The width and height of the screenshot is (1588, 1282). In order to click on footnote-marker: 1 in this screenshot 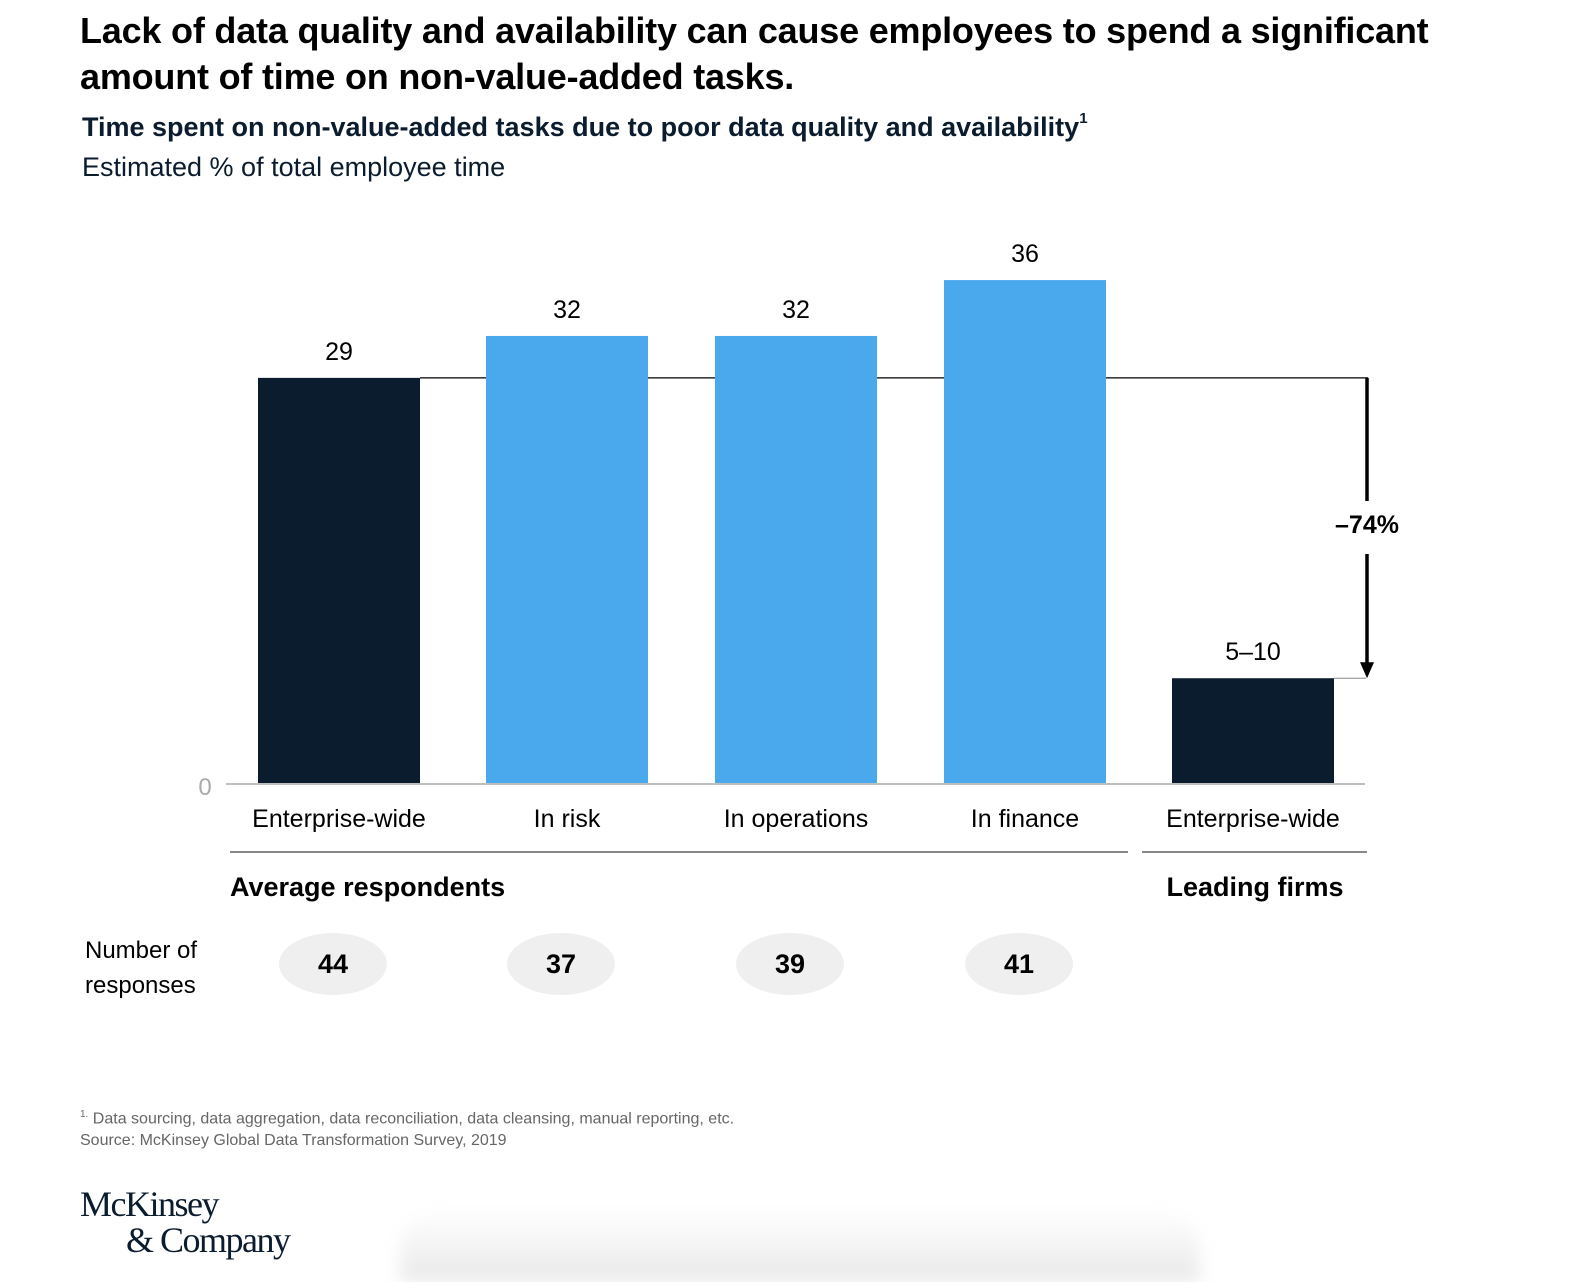, I will do `click(1083, 118)`.